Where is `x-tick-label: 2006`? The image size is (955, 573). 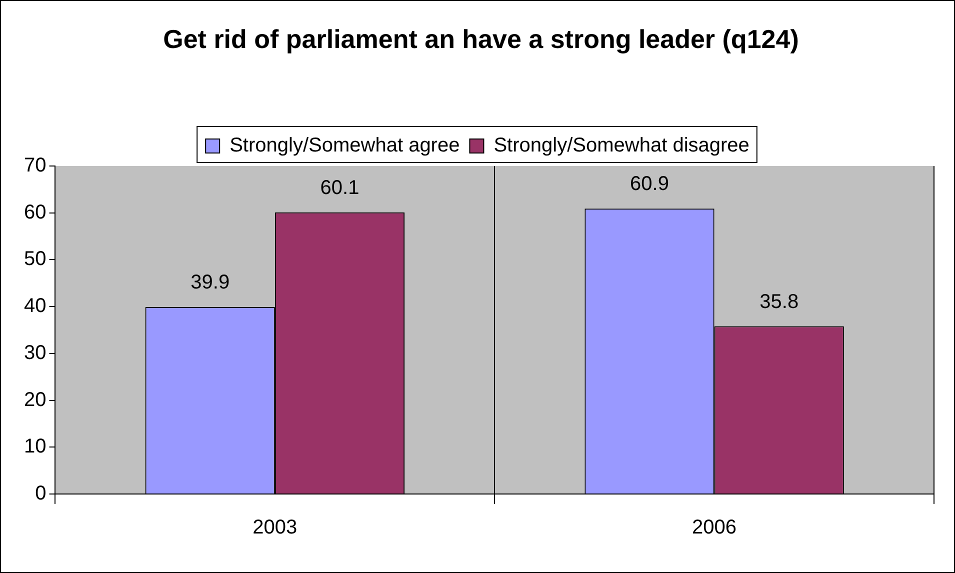
x-tick-label: 2006 is located at coordinates (714, 527).